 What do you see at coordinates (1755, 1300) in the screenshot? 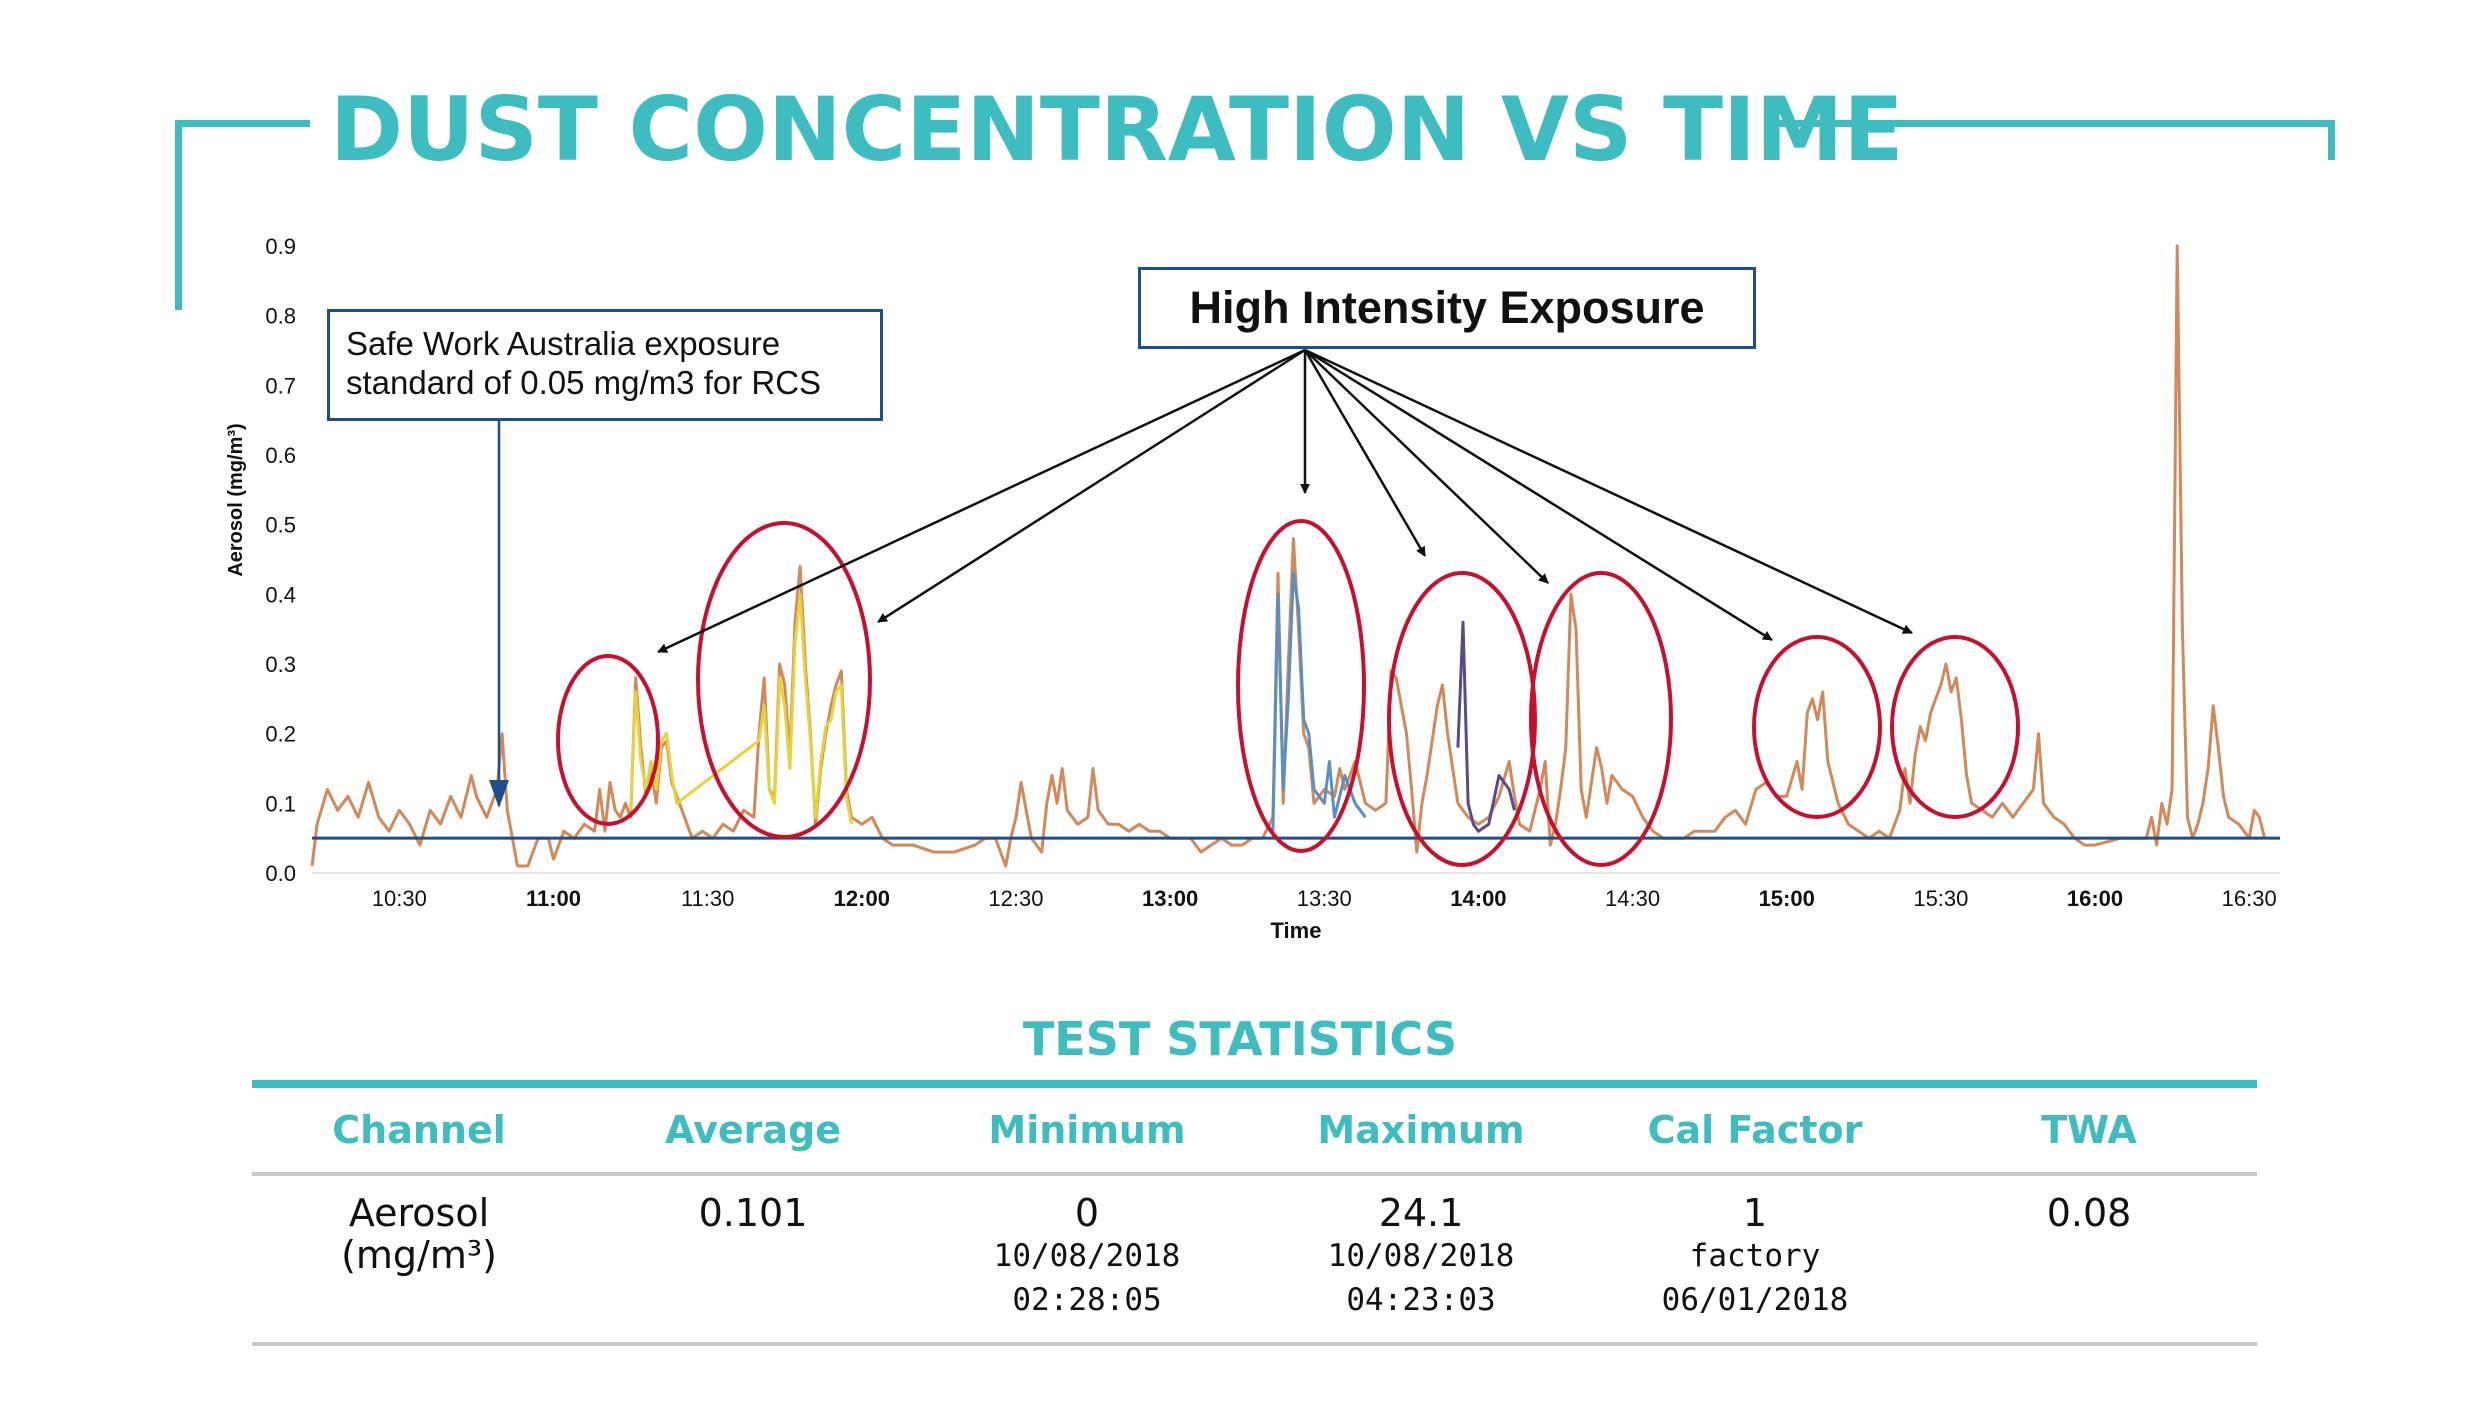
I see `cal-factor-date: 06/01/2018` at bounding box center [1755, 1300].